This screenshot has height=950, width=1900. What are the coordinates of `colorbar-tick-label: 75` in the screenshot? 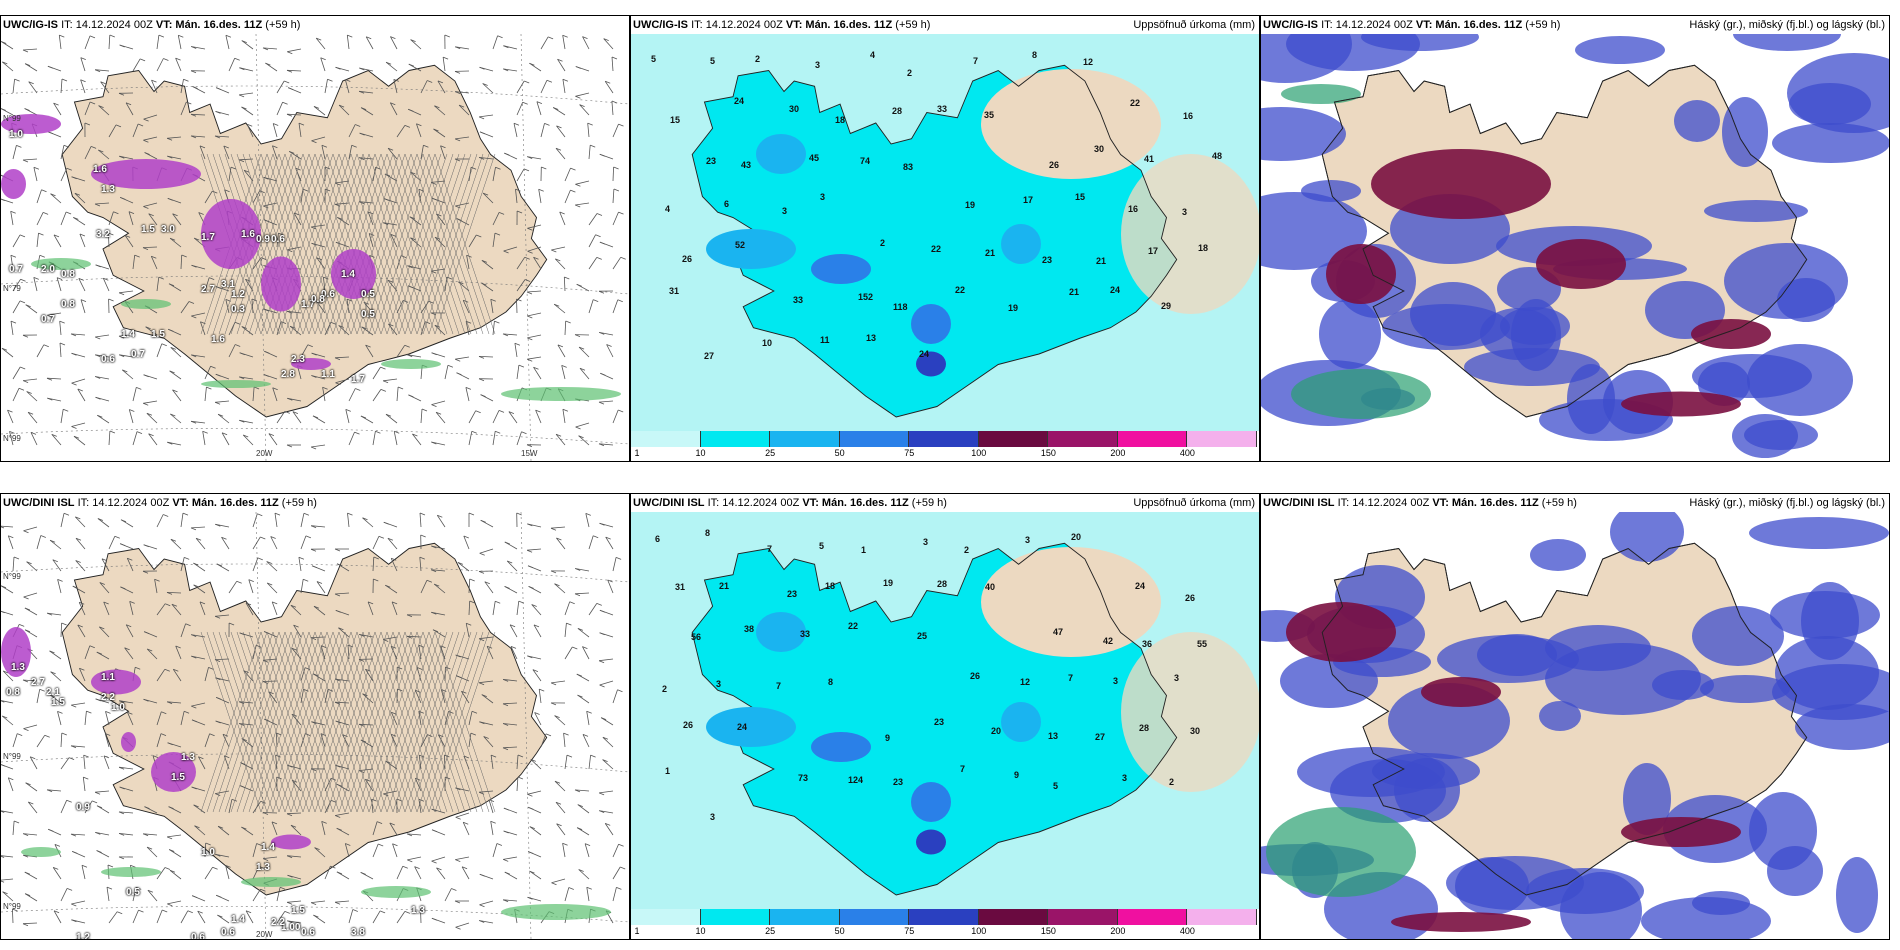 It's located at (909, 931).